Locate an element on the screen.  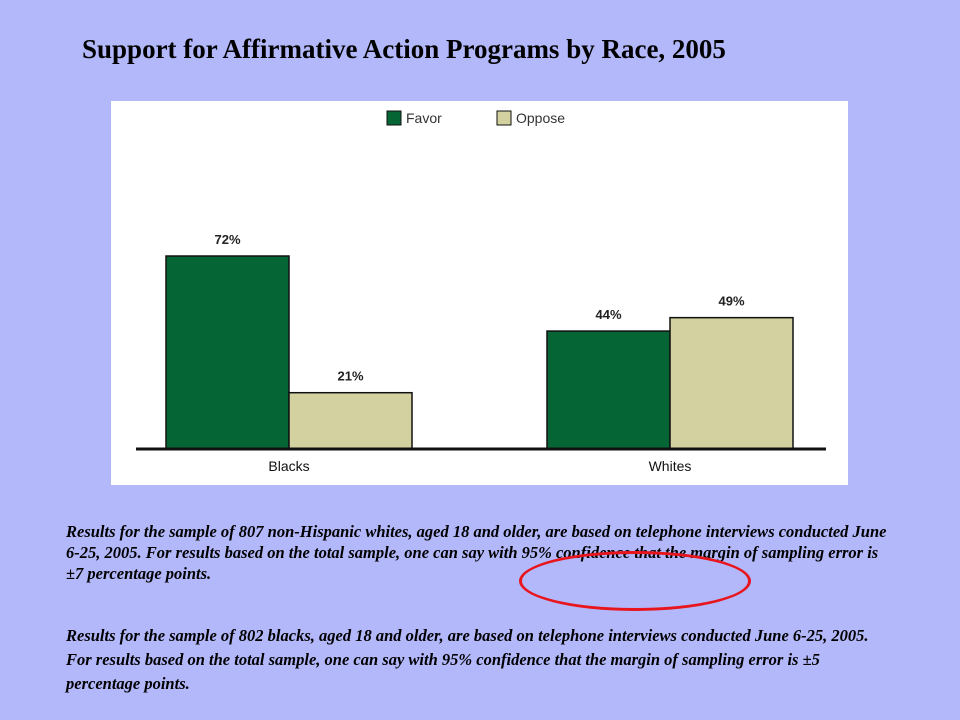
data-label-oppose-whites: 49% is located at coordinates (731, 301).